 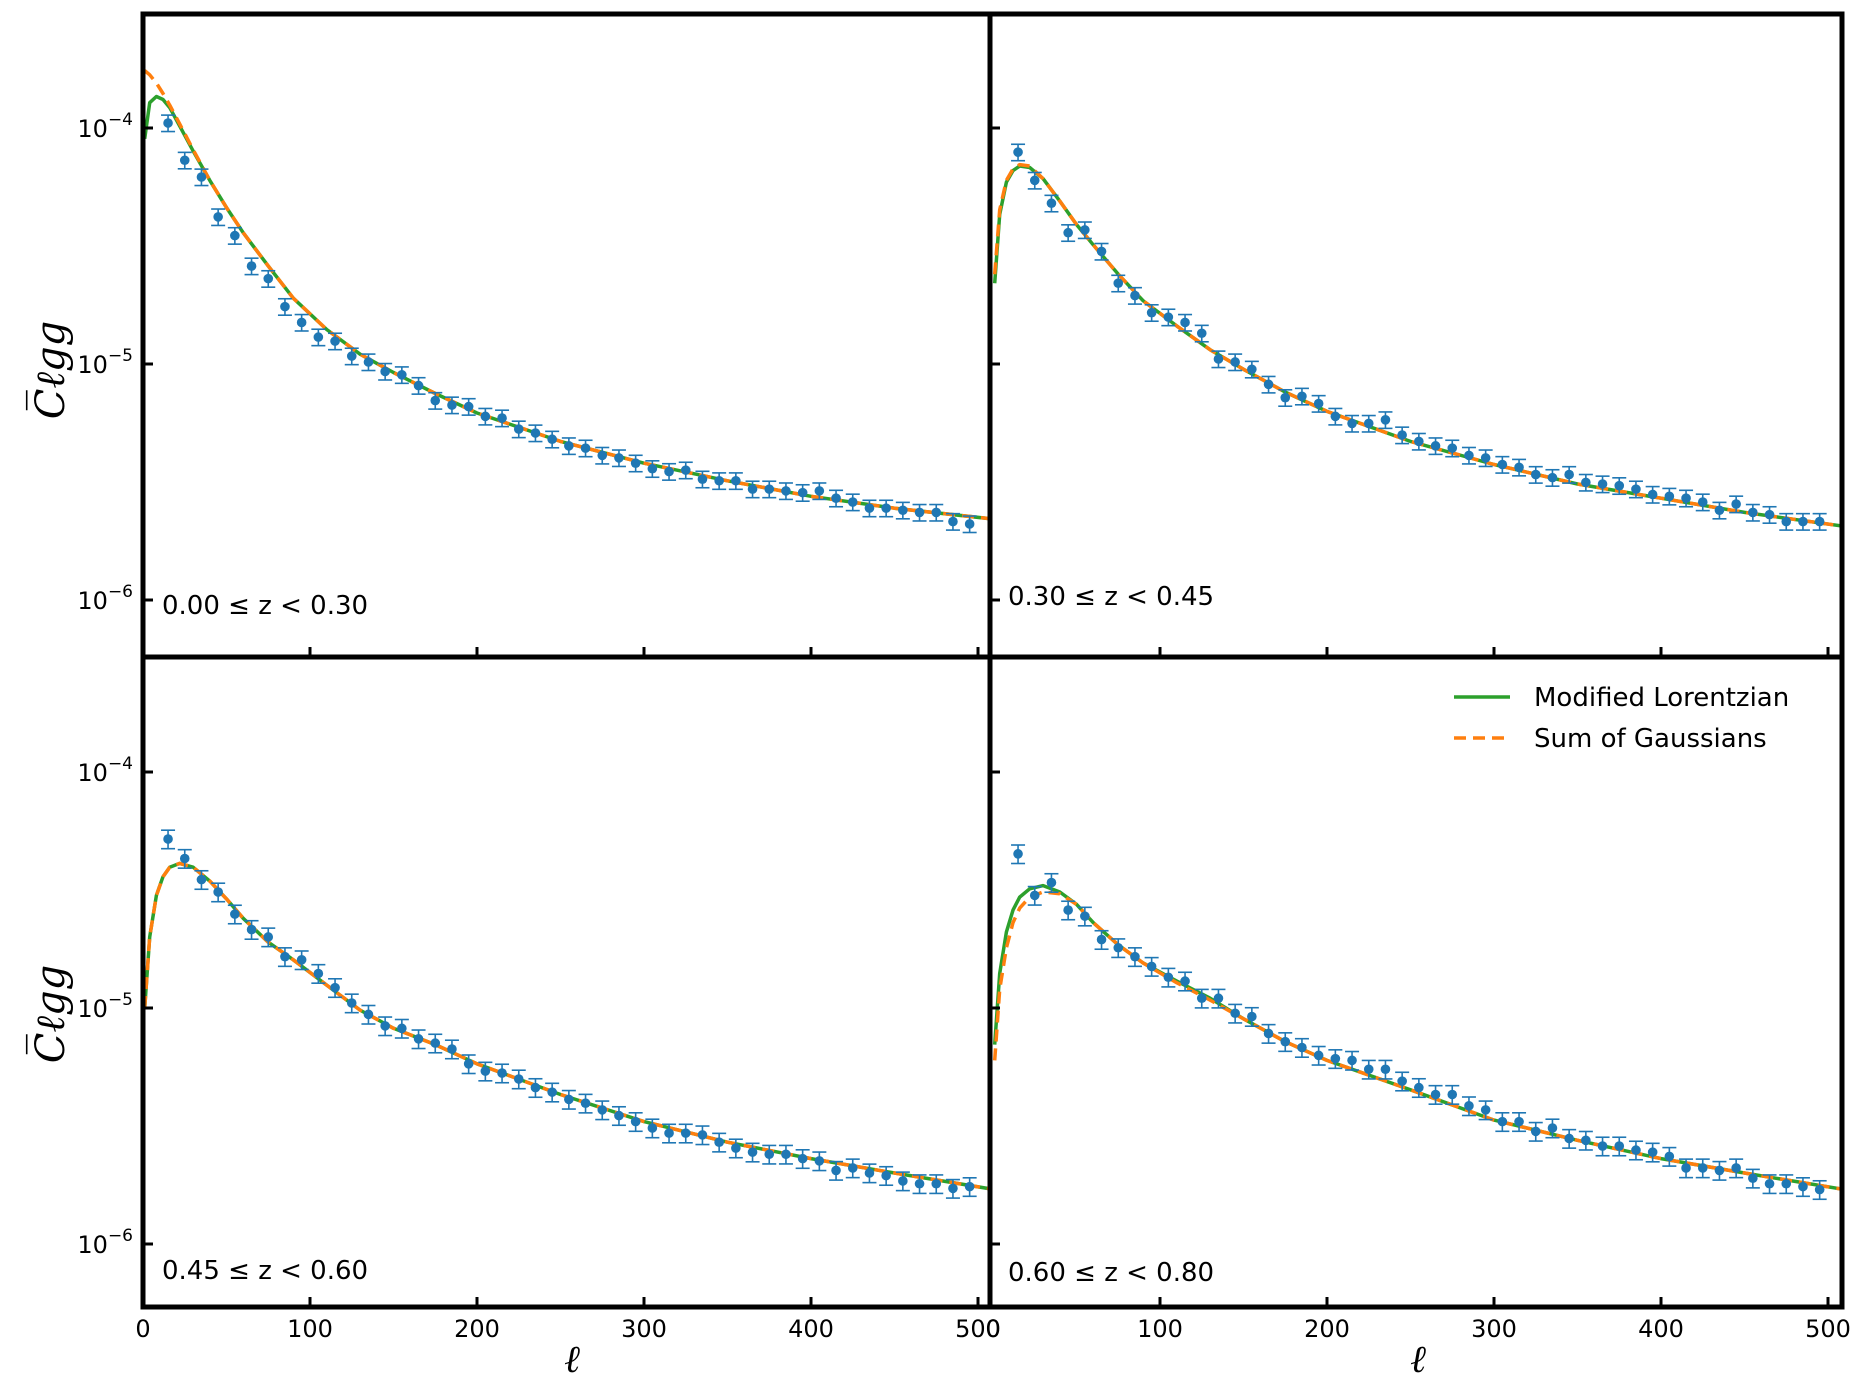 What do you see at coordinates (1661, 698) in the screenshot?
I see `legend-label-lorentzian: Modified Lorentzian` at bounding box center [1661, 698].